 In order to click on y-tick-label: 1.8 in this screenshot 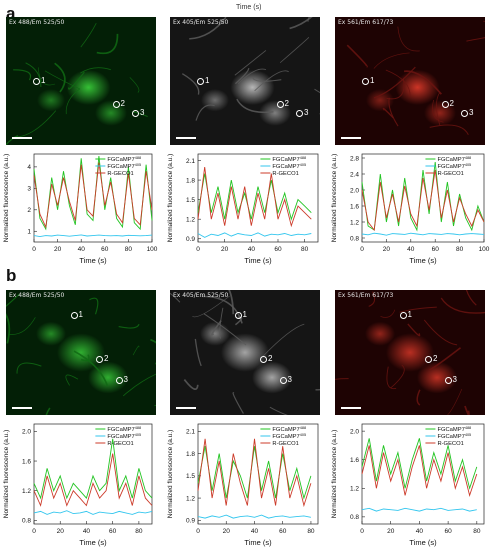, I will do `click(190, 454)`.